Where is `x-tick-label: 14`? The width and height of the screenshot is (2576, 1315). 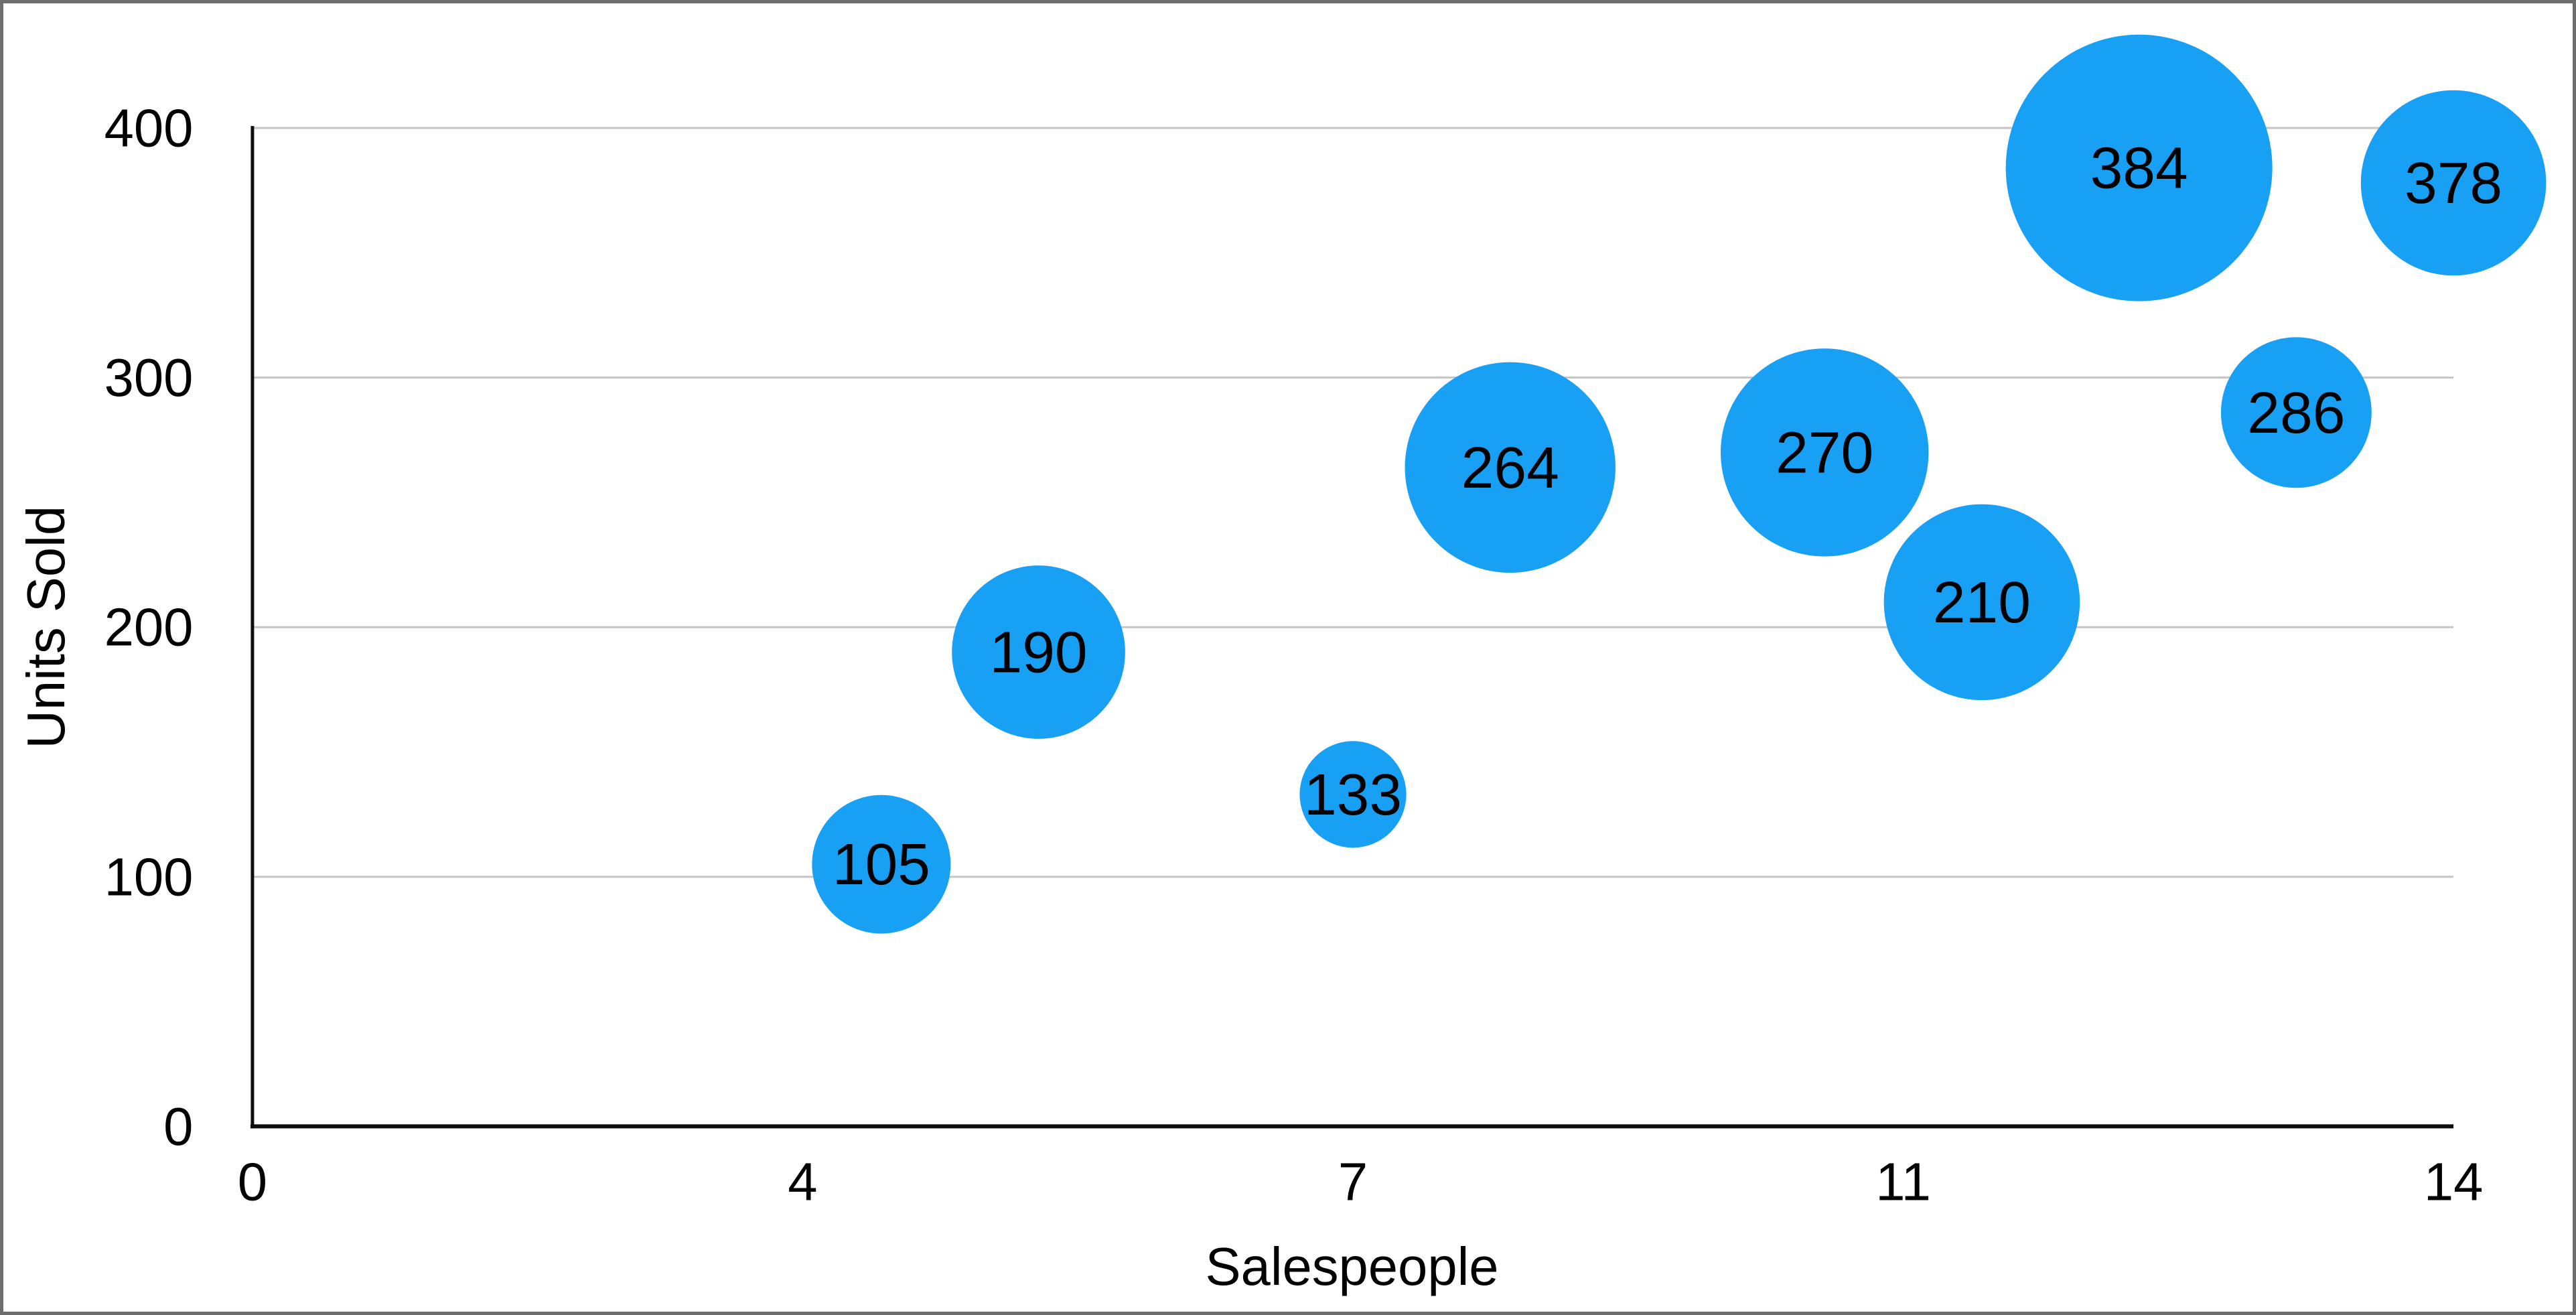 x-tick-label: 14 is located at coordinates (2454, 1181).